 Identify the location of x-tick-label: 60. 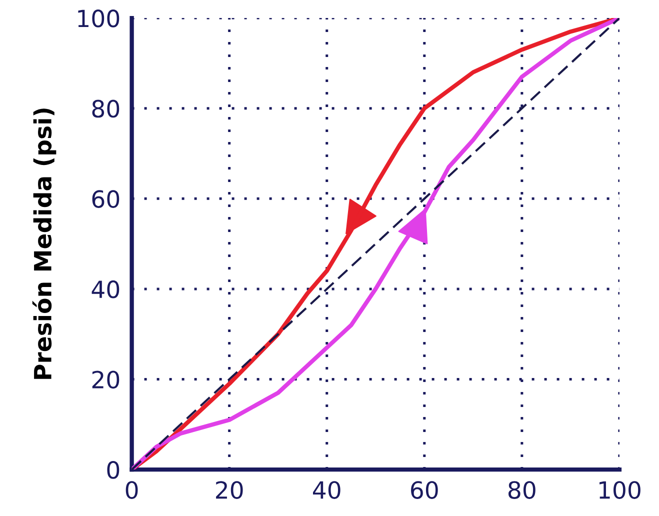
(424, 490).